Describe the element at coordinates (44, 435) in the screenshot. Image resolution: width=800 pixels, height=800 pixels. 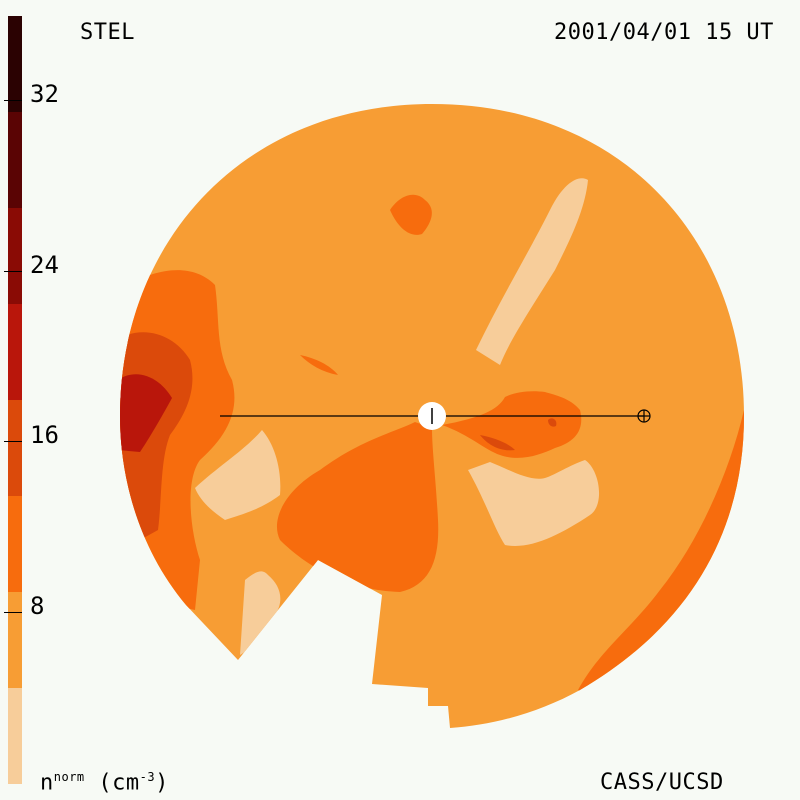
I see `colorbar-tick-label: 16` at that location.